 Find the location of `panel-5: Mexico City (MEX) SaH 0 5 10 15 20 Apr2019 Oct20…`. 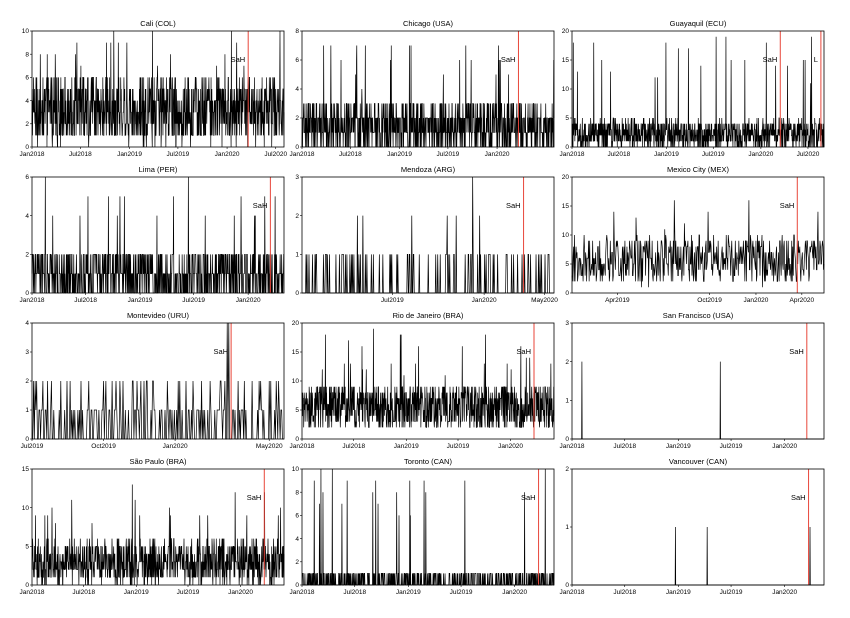

panel-5: Mexico City (MEX) SaH 0 5 10 15 20 Apr2019 Oct20… is located at coordinates (693, 234).